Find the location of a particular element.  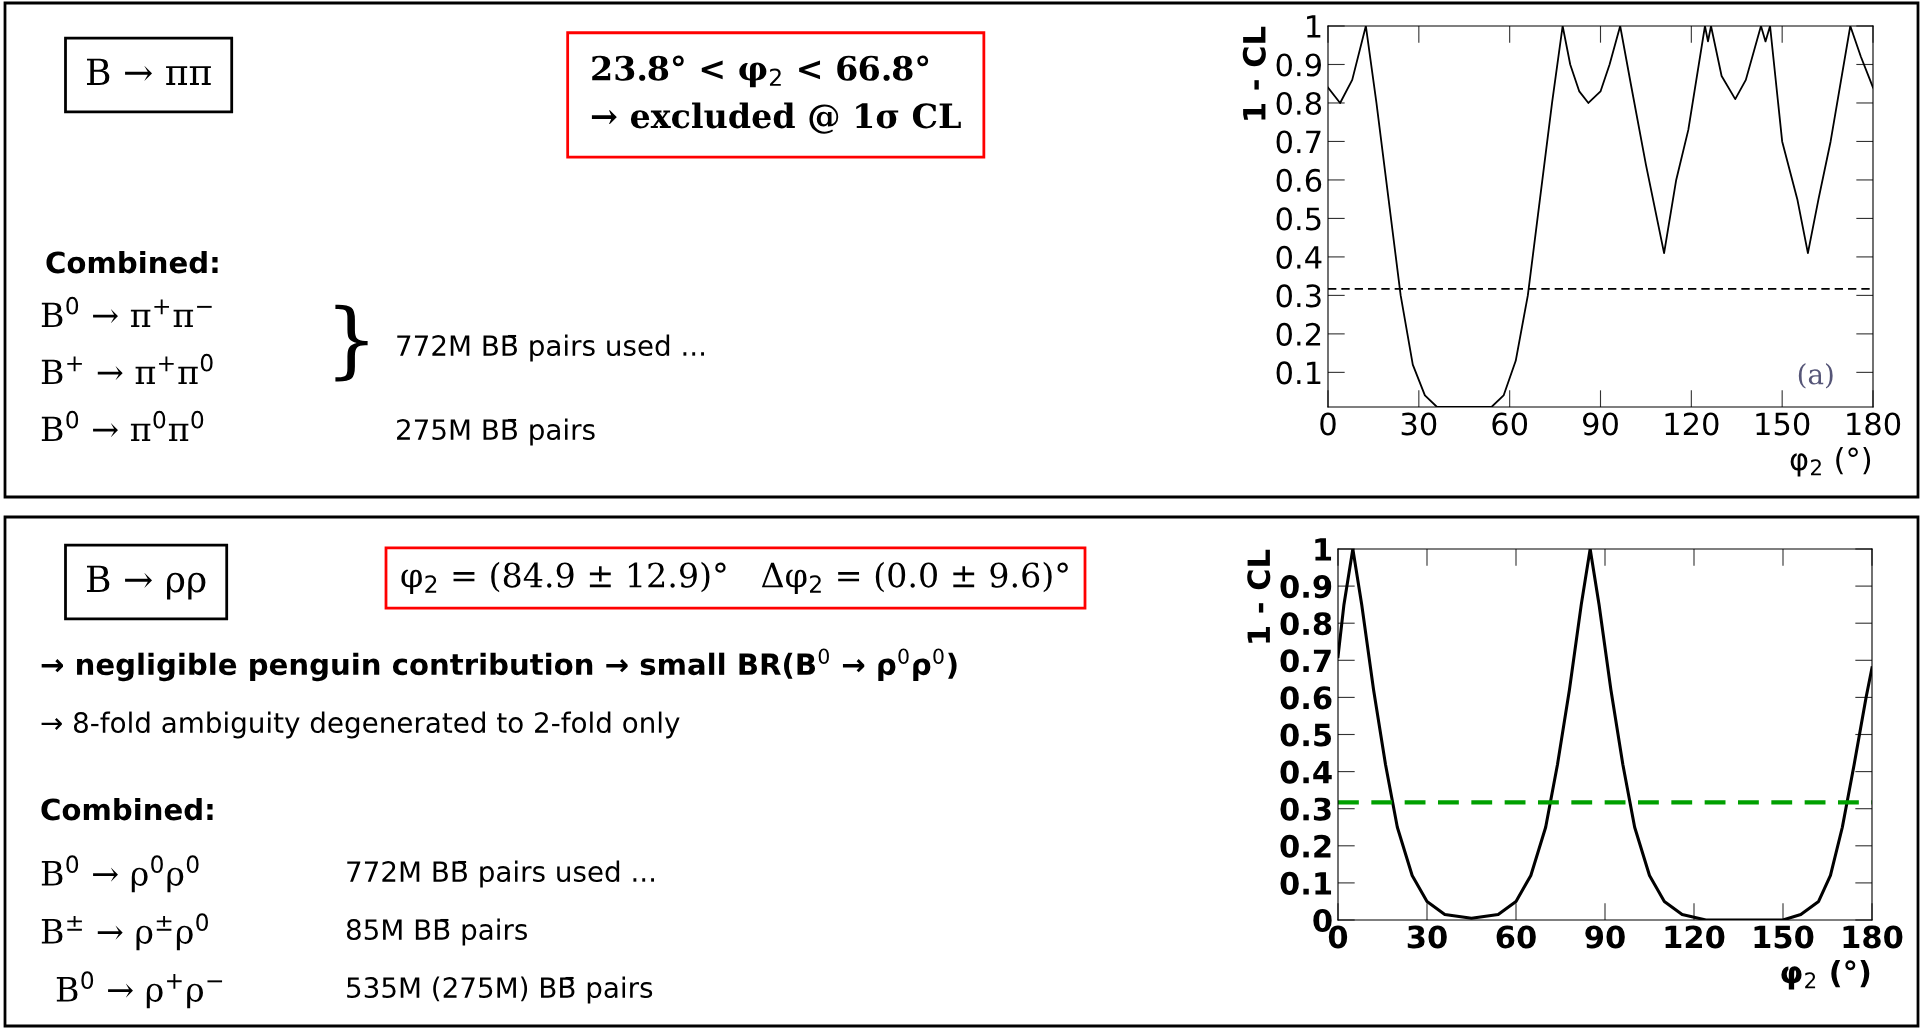

text: B → ππ is located at coordinates (148, 71).